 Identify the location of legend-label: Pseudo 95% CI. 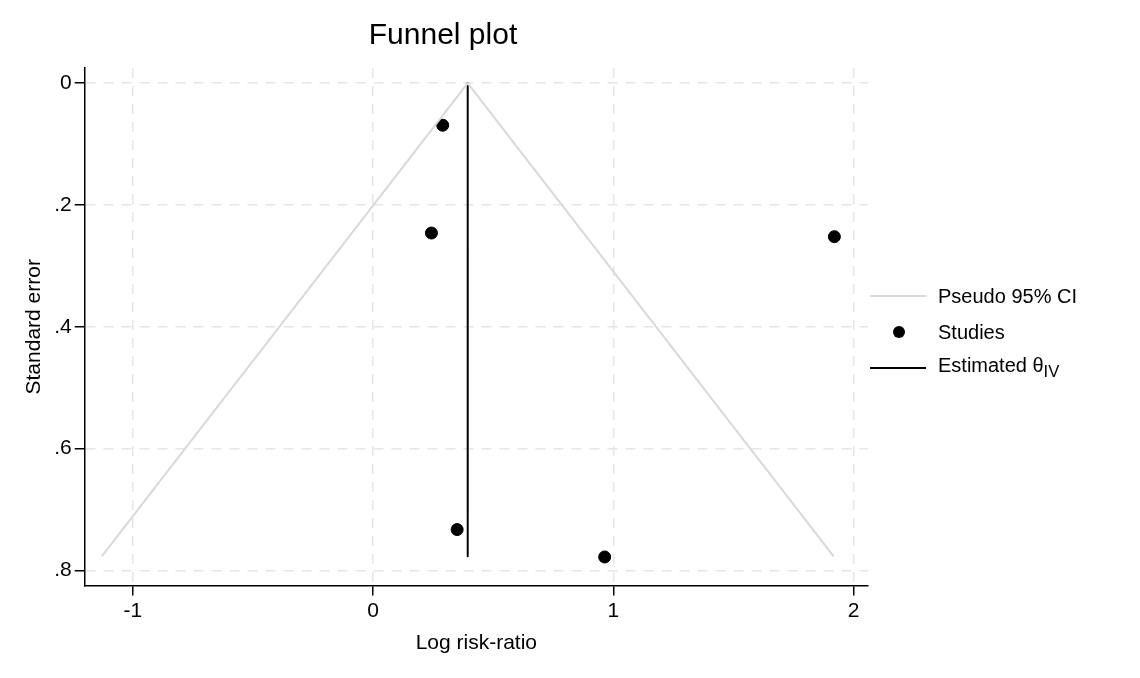
(1007, 296).